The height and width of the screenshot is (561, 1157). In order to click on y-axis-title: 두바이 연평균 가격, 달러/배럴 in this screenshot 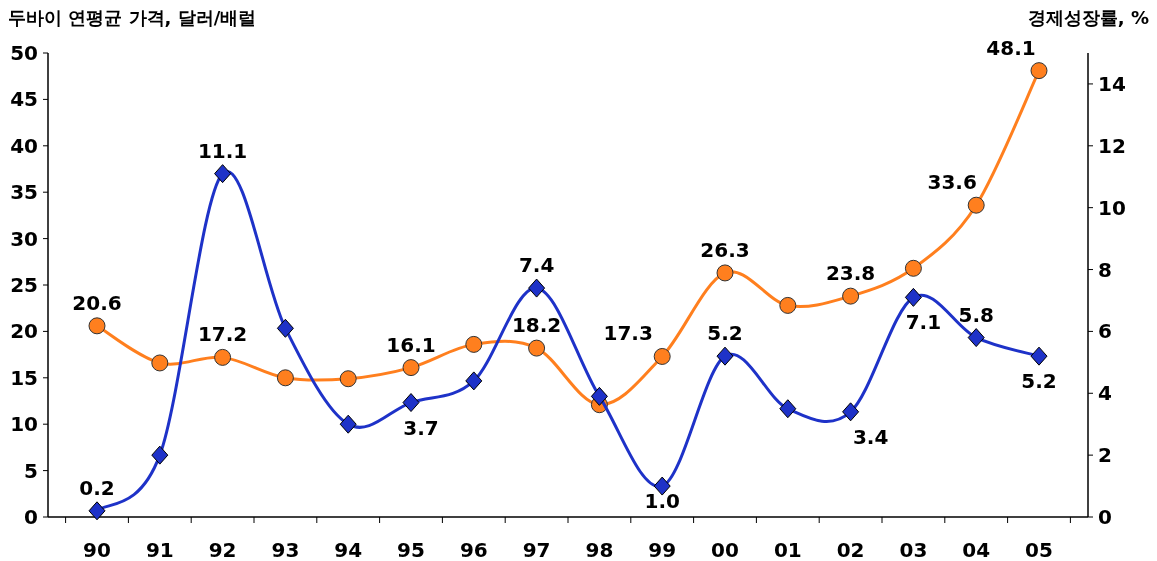, I will do `click(132, 17)`.